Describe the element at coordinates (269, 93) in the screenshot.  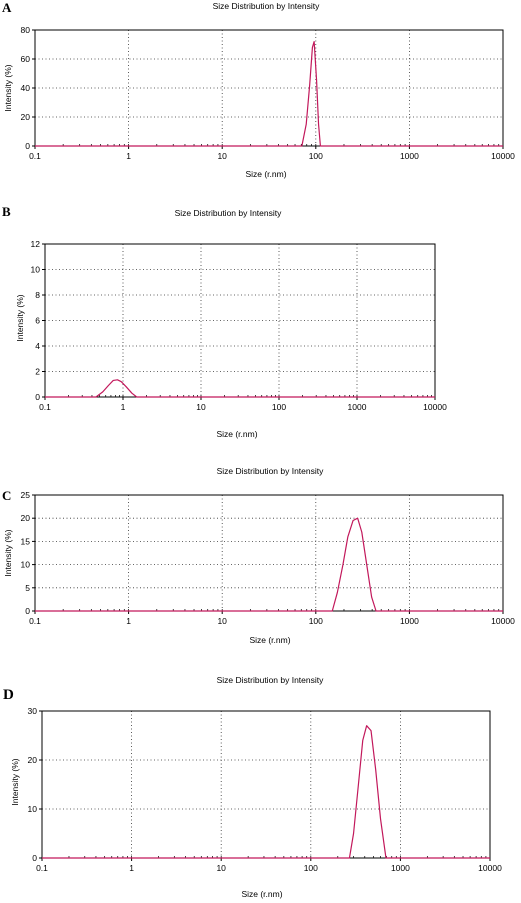
I see `series-line-a` at that location.